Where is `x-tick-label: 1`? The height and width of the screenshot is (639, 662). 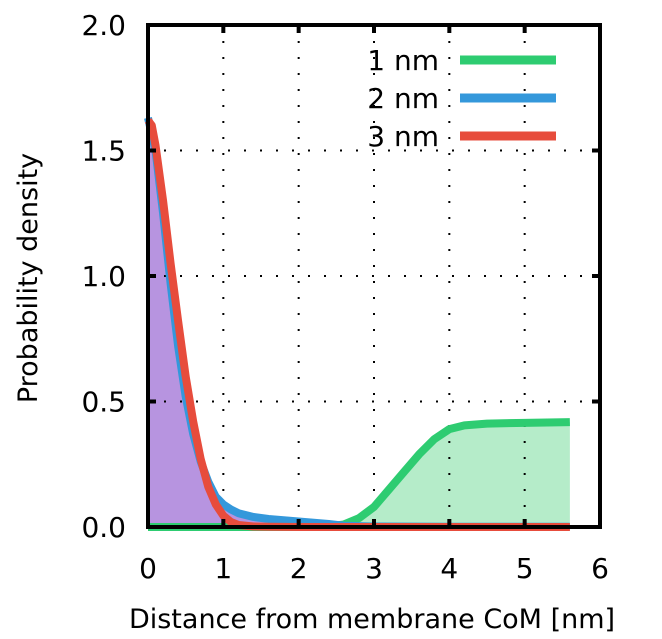 x-tick-label: 1 is located at coordinates (223, 568).